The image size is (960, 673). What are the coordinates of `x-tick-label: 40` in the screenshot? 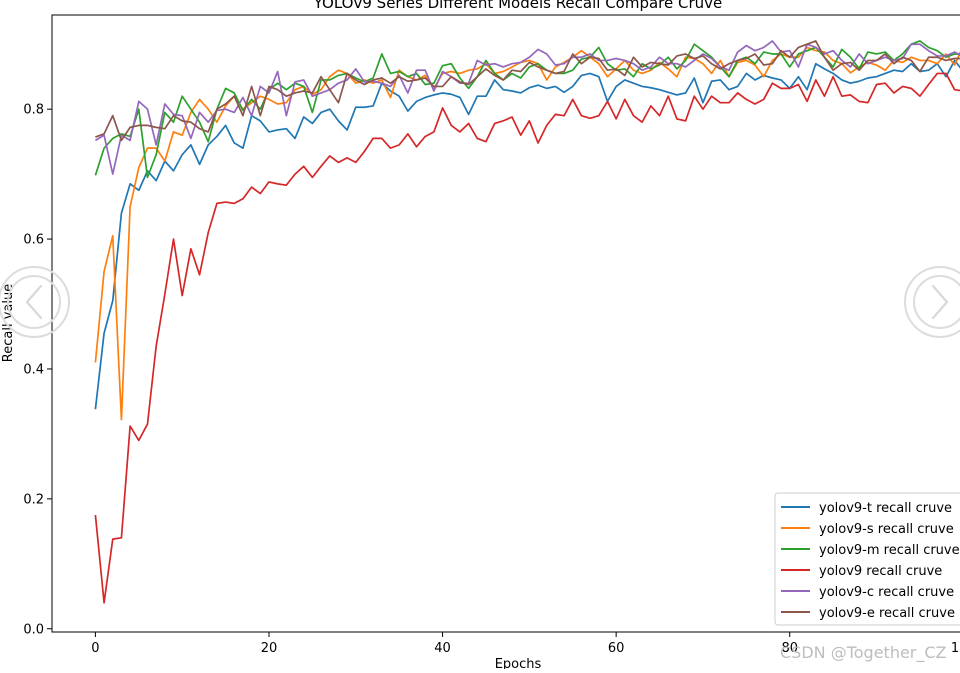 It's located at (442, 648).